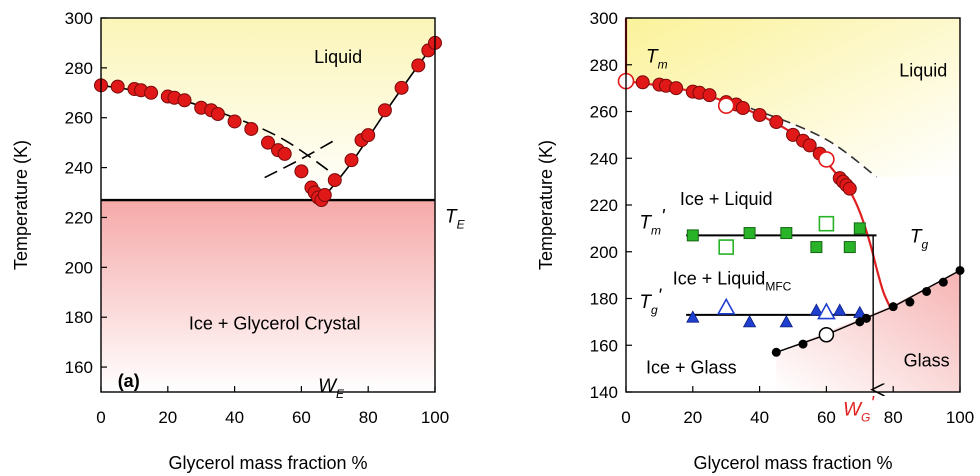 This screenshot has height=476, width=980. I want to click on panel2-label-glass: Glass, so click(927, 360).